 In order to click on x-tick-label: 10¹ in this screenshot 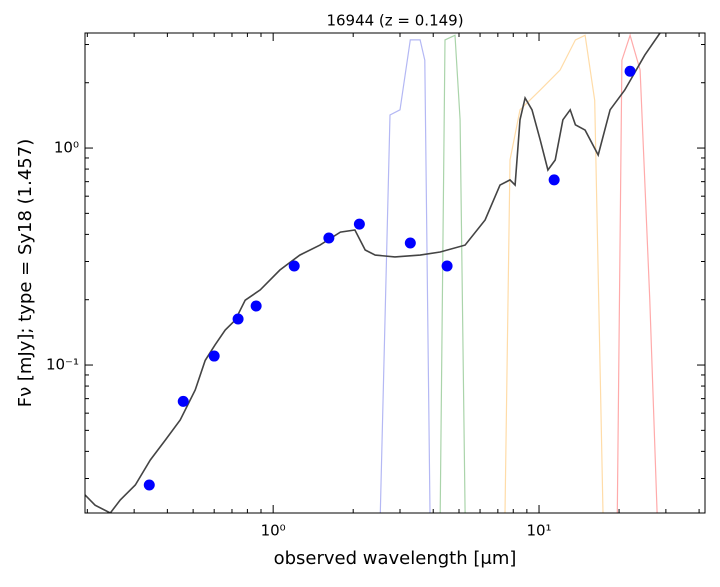, I will do `click(538, 531)`.